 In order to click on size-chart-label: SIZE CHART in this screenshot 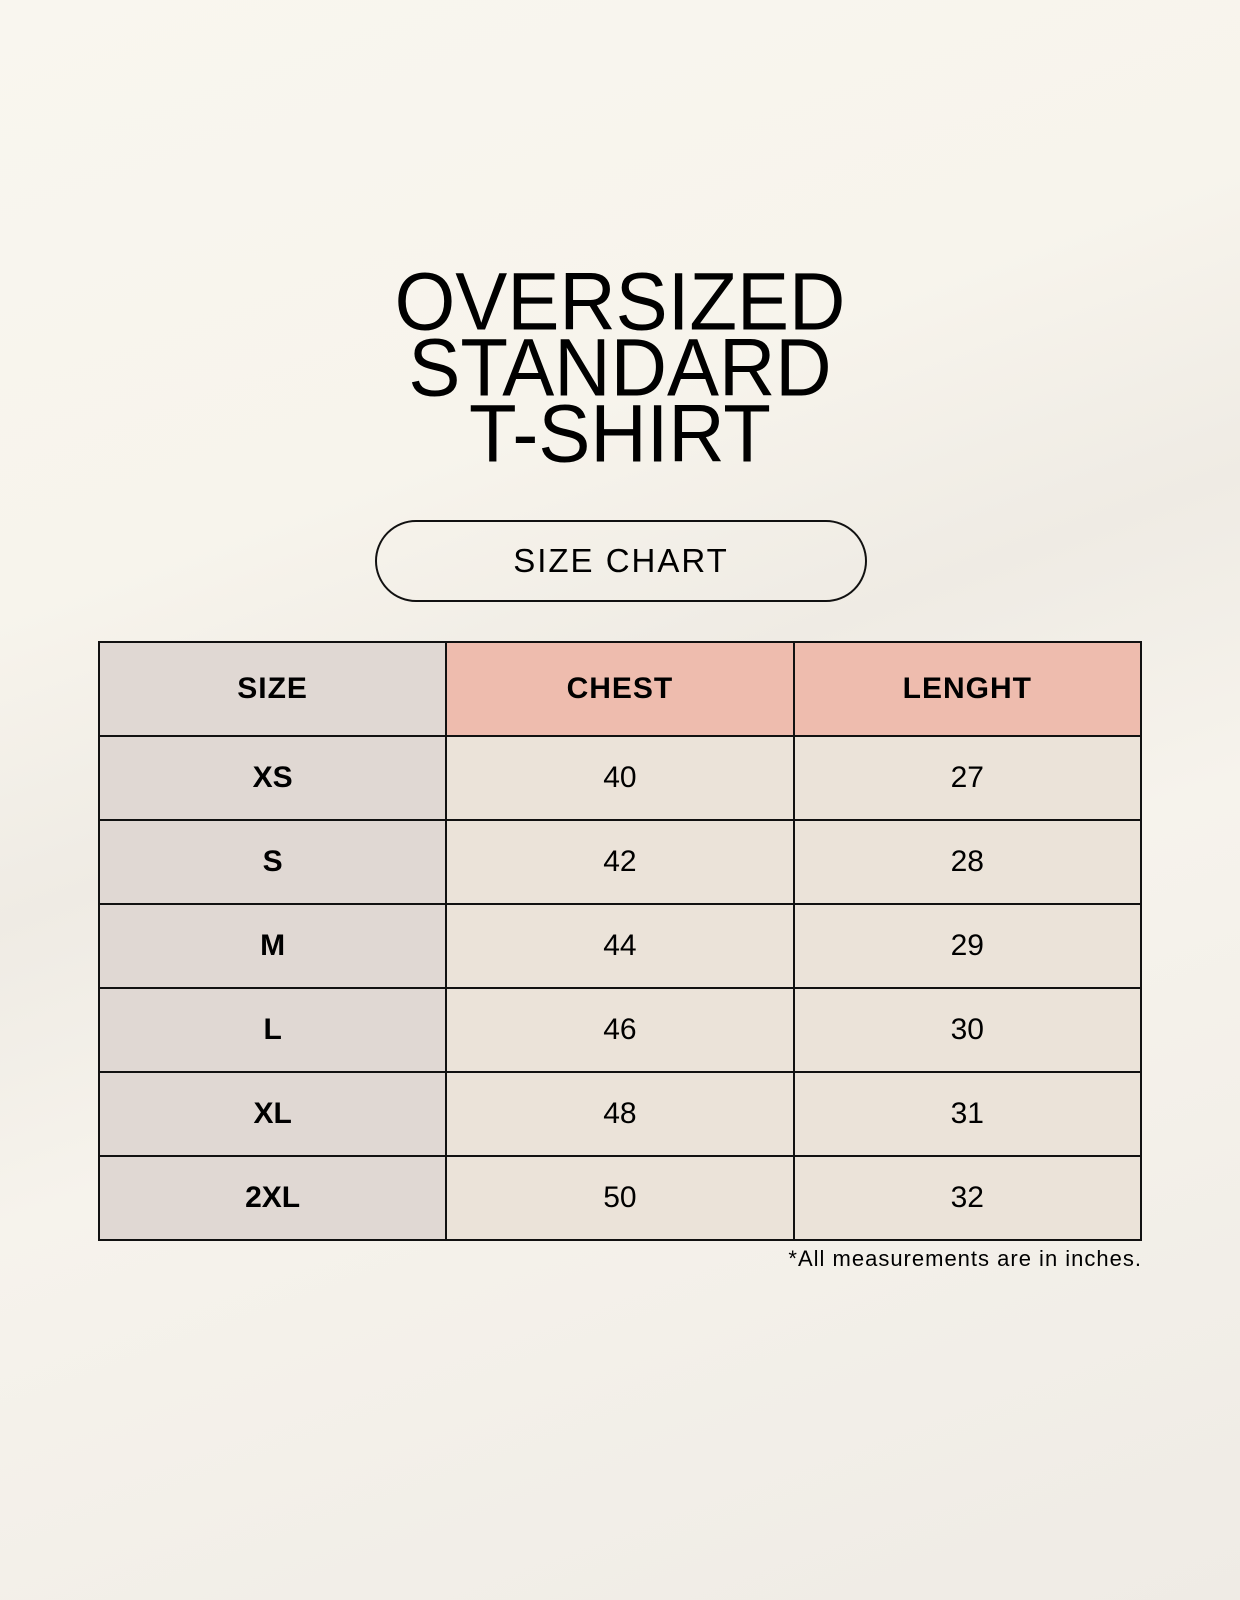, I will do `click(621, 561)`.